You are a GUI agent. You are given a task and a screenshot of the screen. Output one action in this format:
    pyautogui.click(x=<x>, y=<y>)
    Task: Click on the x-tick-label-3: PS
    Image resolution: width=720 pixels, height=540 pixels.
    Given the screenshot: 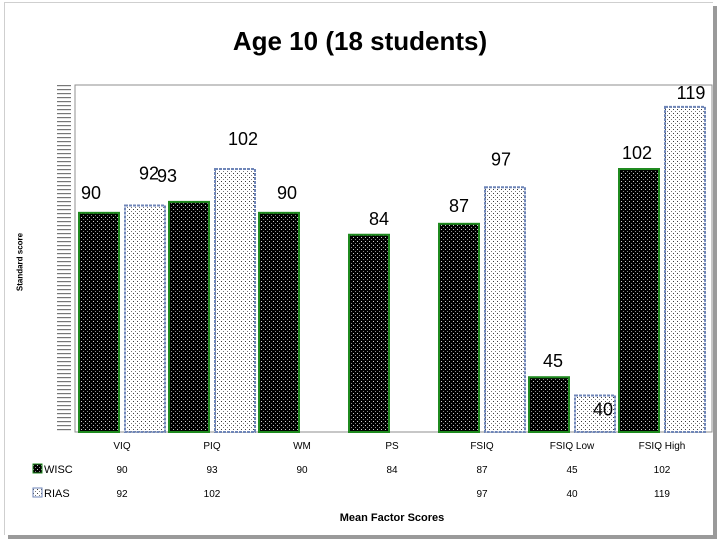 What is the action you would take?
    pyautogui.click(x=392, y=446)
    